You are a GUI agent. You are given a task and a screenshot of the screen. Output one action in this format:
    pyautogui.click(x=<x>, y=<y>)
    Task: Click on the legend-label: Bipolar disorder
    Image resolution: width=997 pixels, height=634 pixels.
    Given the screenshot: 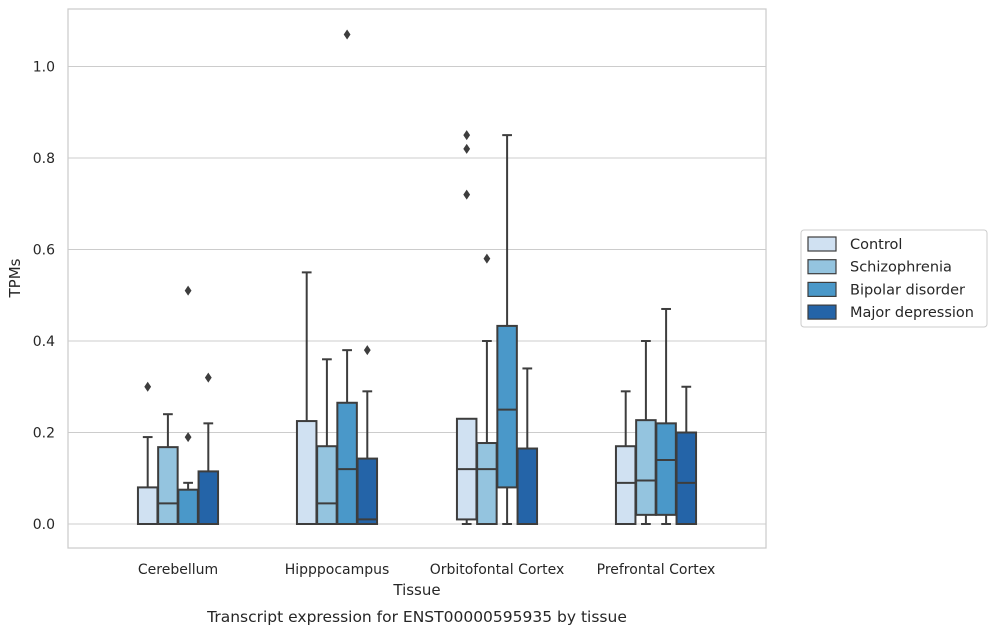 What is the action you would take?
    pyautogui.click(x=907, y=290)
    